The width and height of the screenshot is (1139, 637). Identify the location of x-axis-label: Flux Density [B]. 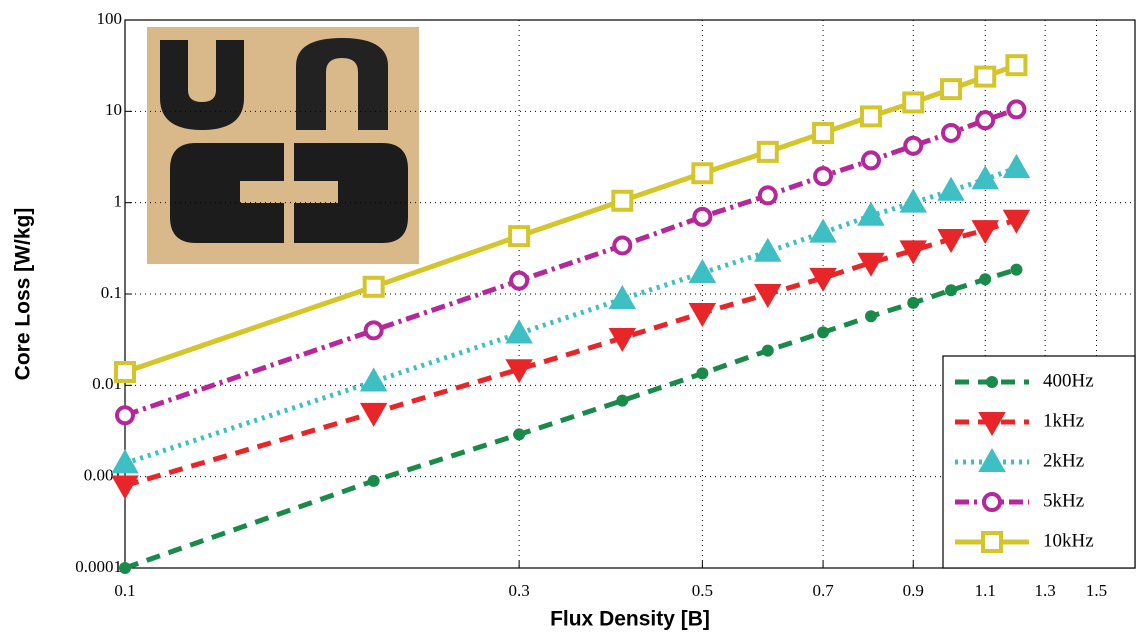
(630, 619).